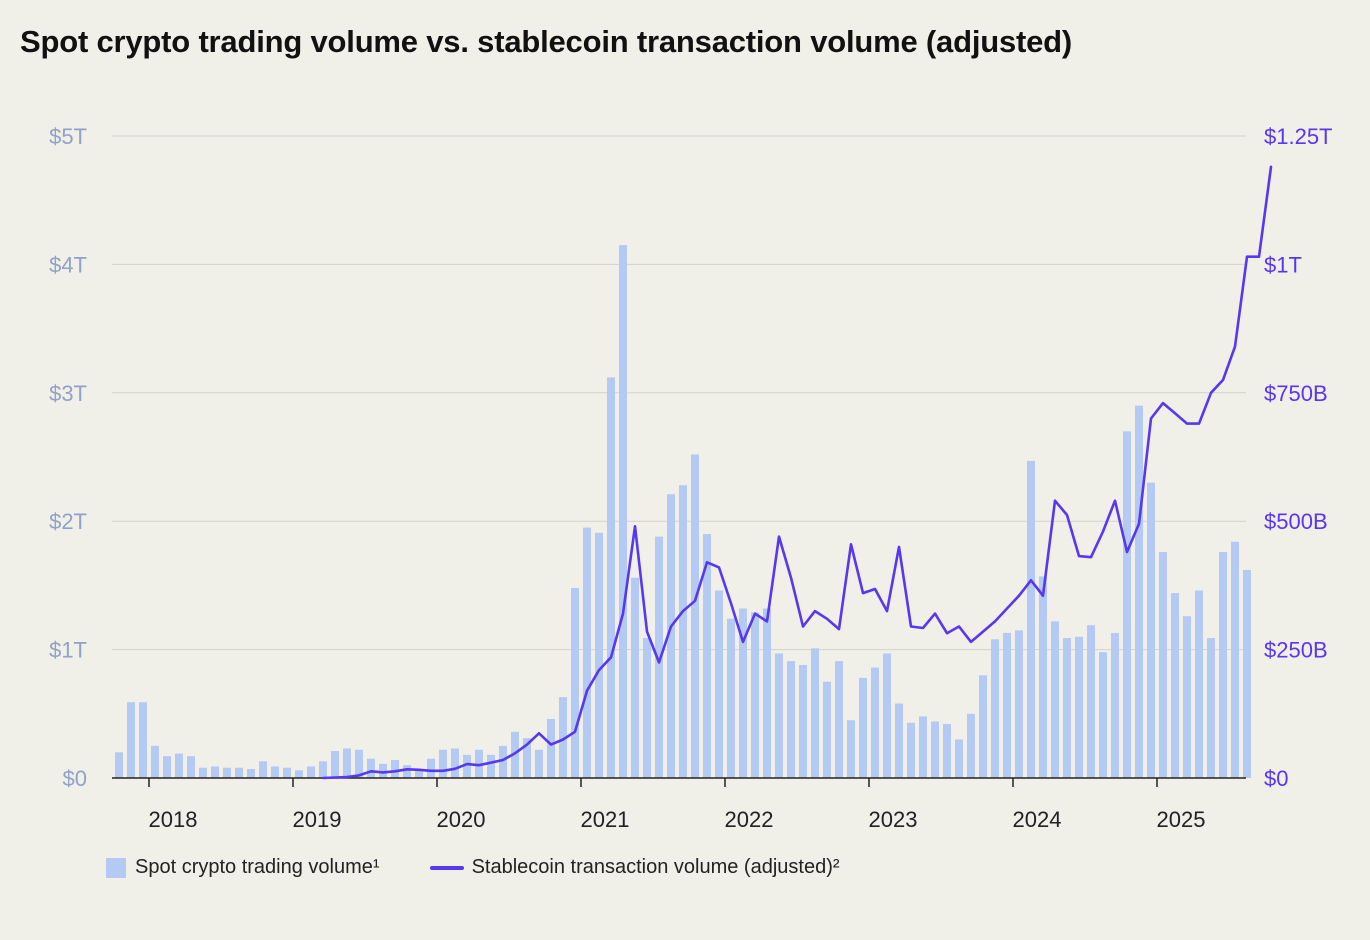  I want to click on y-right-tick-label: $500B, so click(1296, 521).